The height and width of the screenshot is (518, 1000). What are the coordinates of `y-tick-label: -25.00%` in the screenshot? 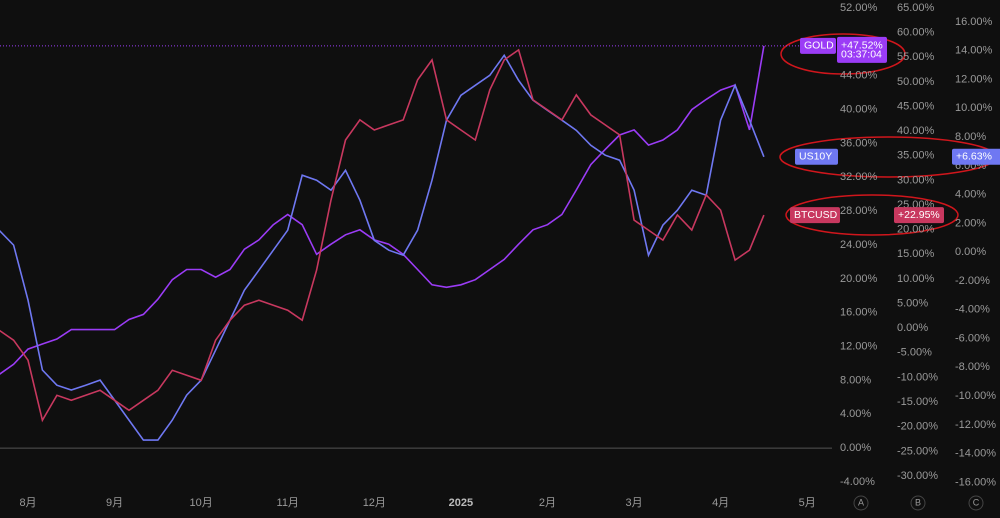 It's located at (917, 451).